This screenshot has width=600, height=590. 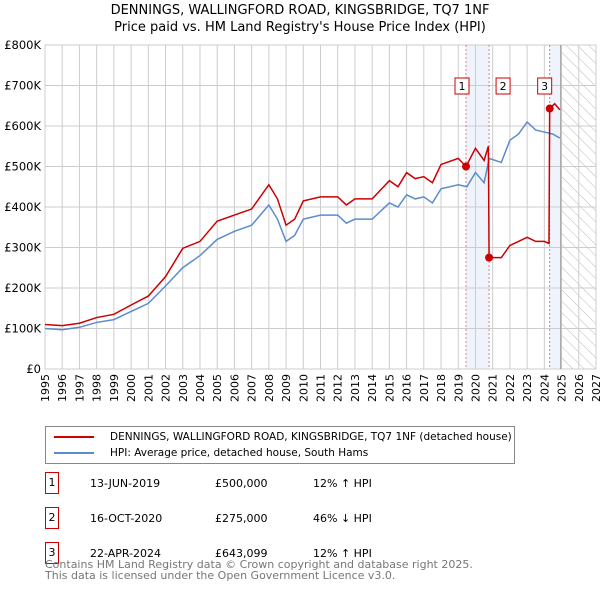 What do you see at coordinates (355, 388) in the screenshot?
I see `x-tick-label: 2013` at bounding box center [355, 388].